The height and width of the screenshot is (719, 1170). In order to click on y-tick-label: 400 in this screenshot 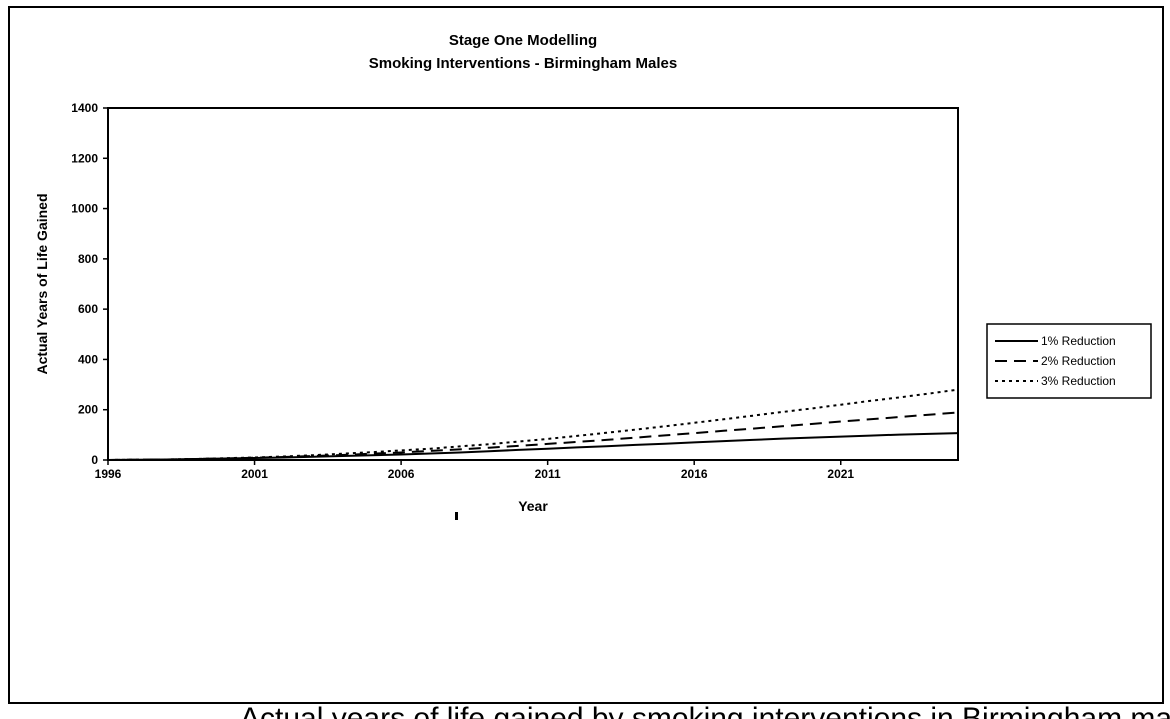, I will do `click(88, 359)`.